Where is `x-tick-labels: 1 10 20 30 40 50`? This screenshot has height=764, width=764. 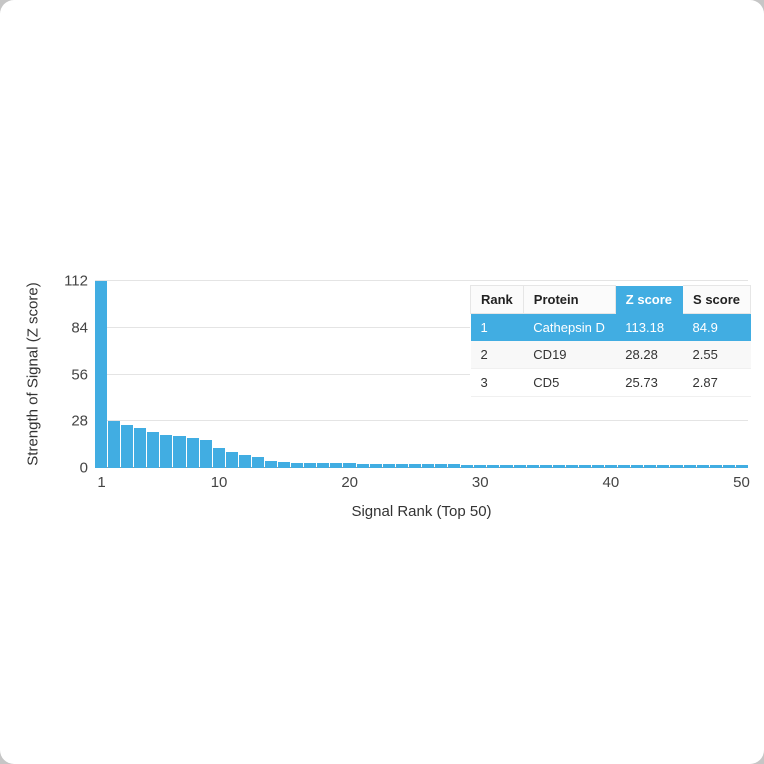 x-tick-labels: 1 10 20 30 40 50 is located at coordinates (422, 484).